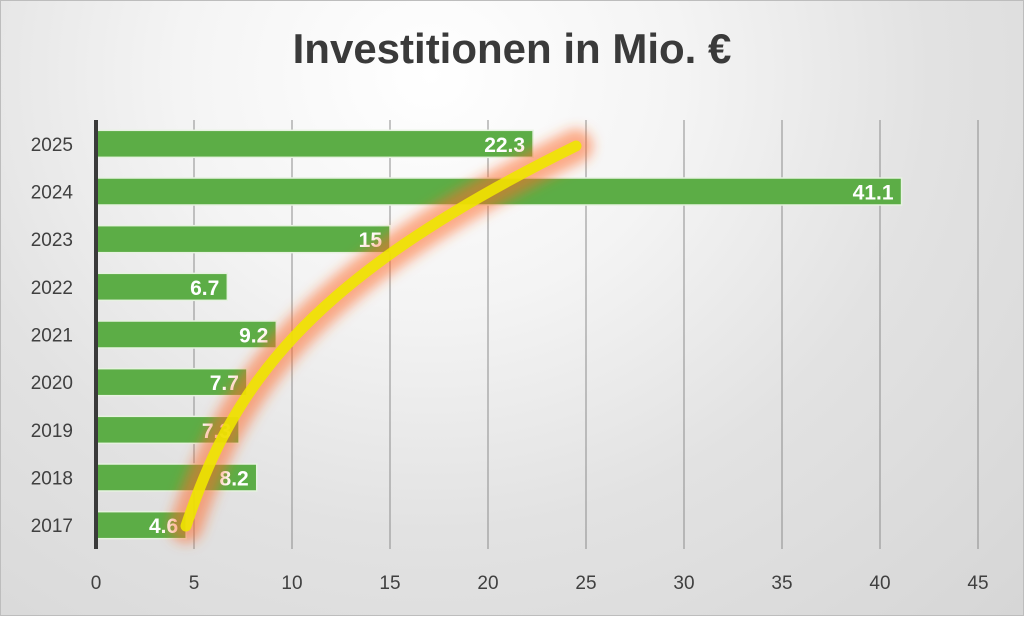 This screenshot has height=617, width=1024. I want to click on x-tick-label: 45, so click(977, 583).